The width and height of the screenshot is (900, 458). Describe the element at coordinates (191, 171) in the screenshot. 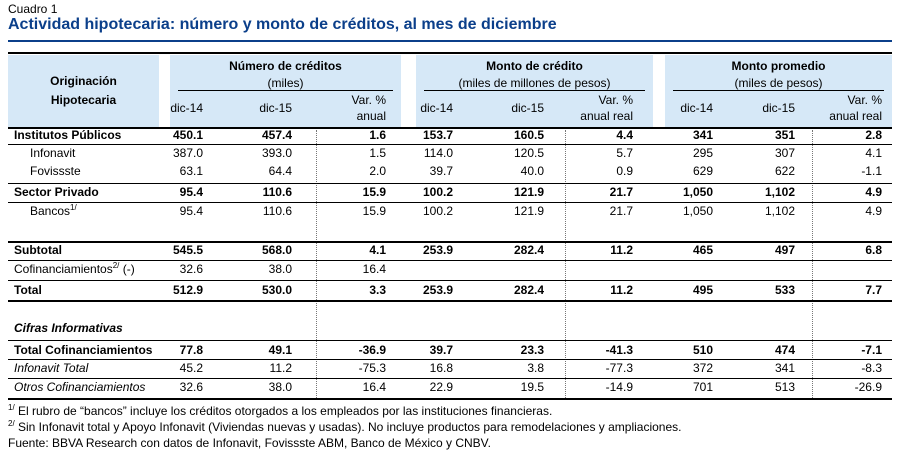

I see `table-cell: 63.1` at that location.